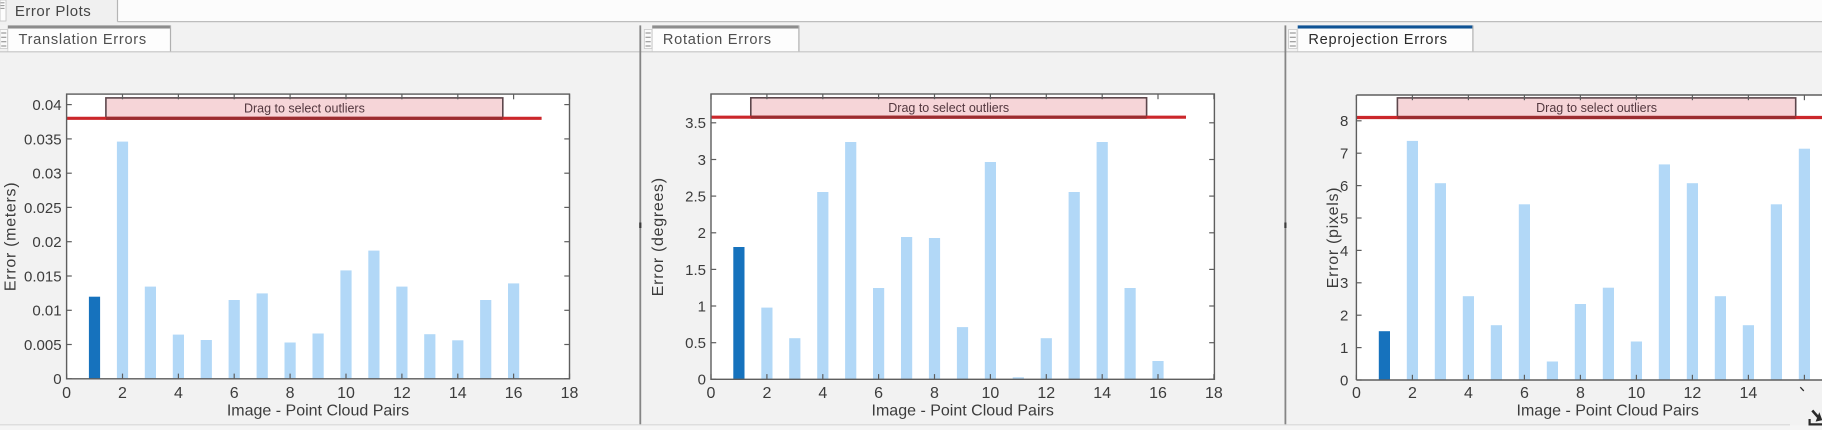 Image resolution: width=1822 pixels, height=430 pixels. What do you see at coordinates (695, 343) in the screenshot?
I see `svg-text: 0.5` at bounding box center [695, 343].